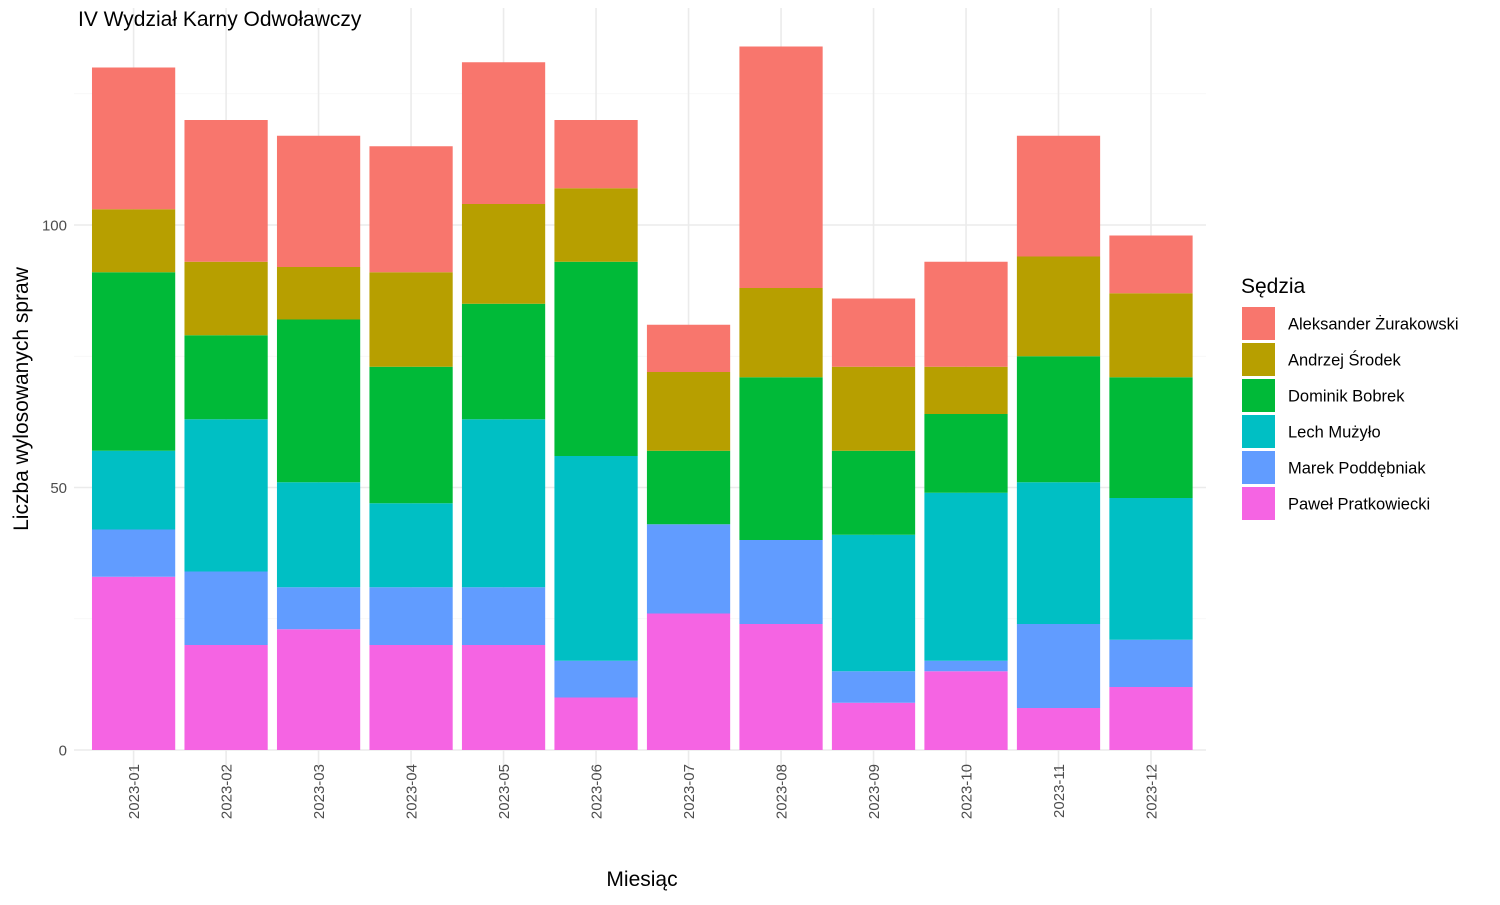 The image size is (1500, 905). I want to click on x-tick-label: 2023-01, so click(134, 791).